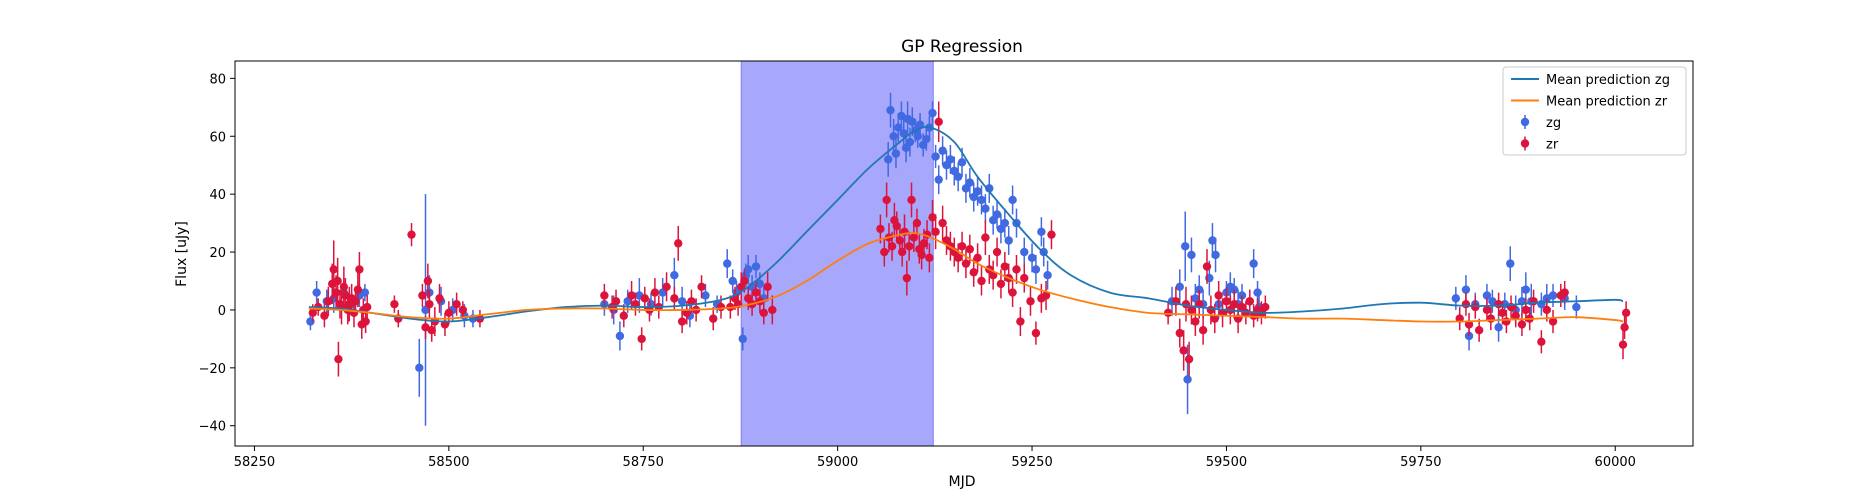 This screenshot has width=1875, height=500. I want to click on legend-item-zr: Mean prediction zr, so click(1589, 102).